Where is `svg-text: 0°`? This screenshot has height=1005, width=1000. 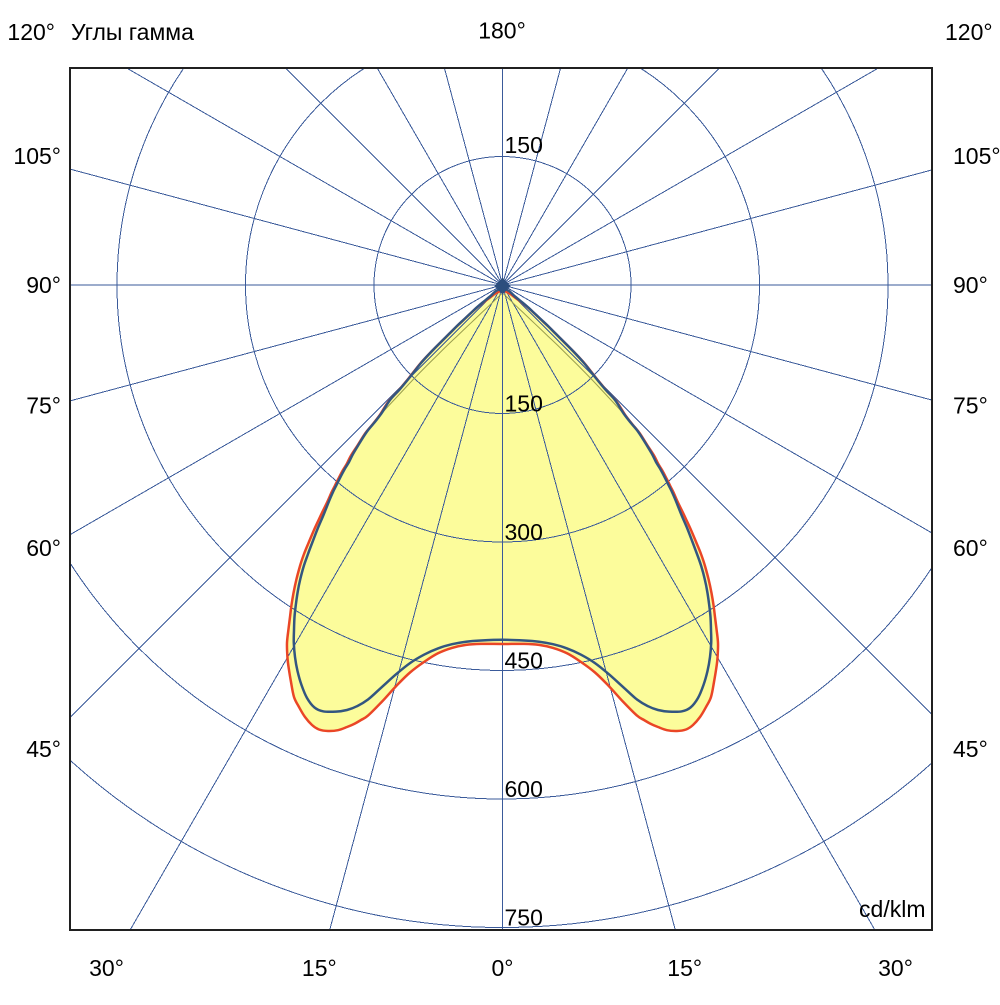
svg-text: 0° is located at coordinates (503, 968).